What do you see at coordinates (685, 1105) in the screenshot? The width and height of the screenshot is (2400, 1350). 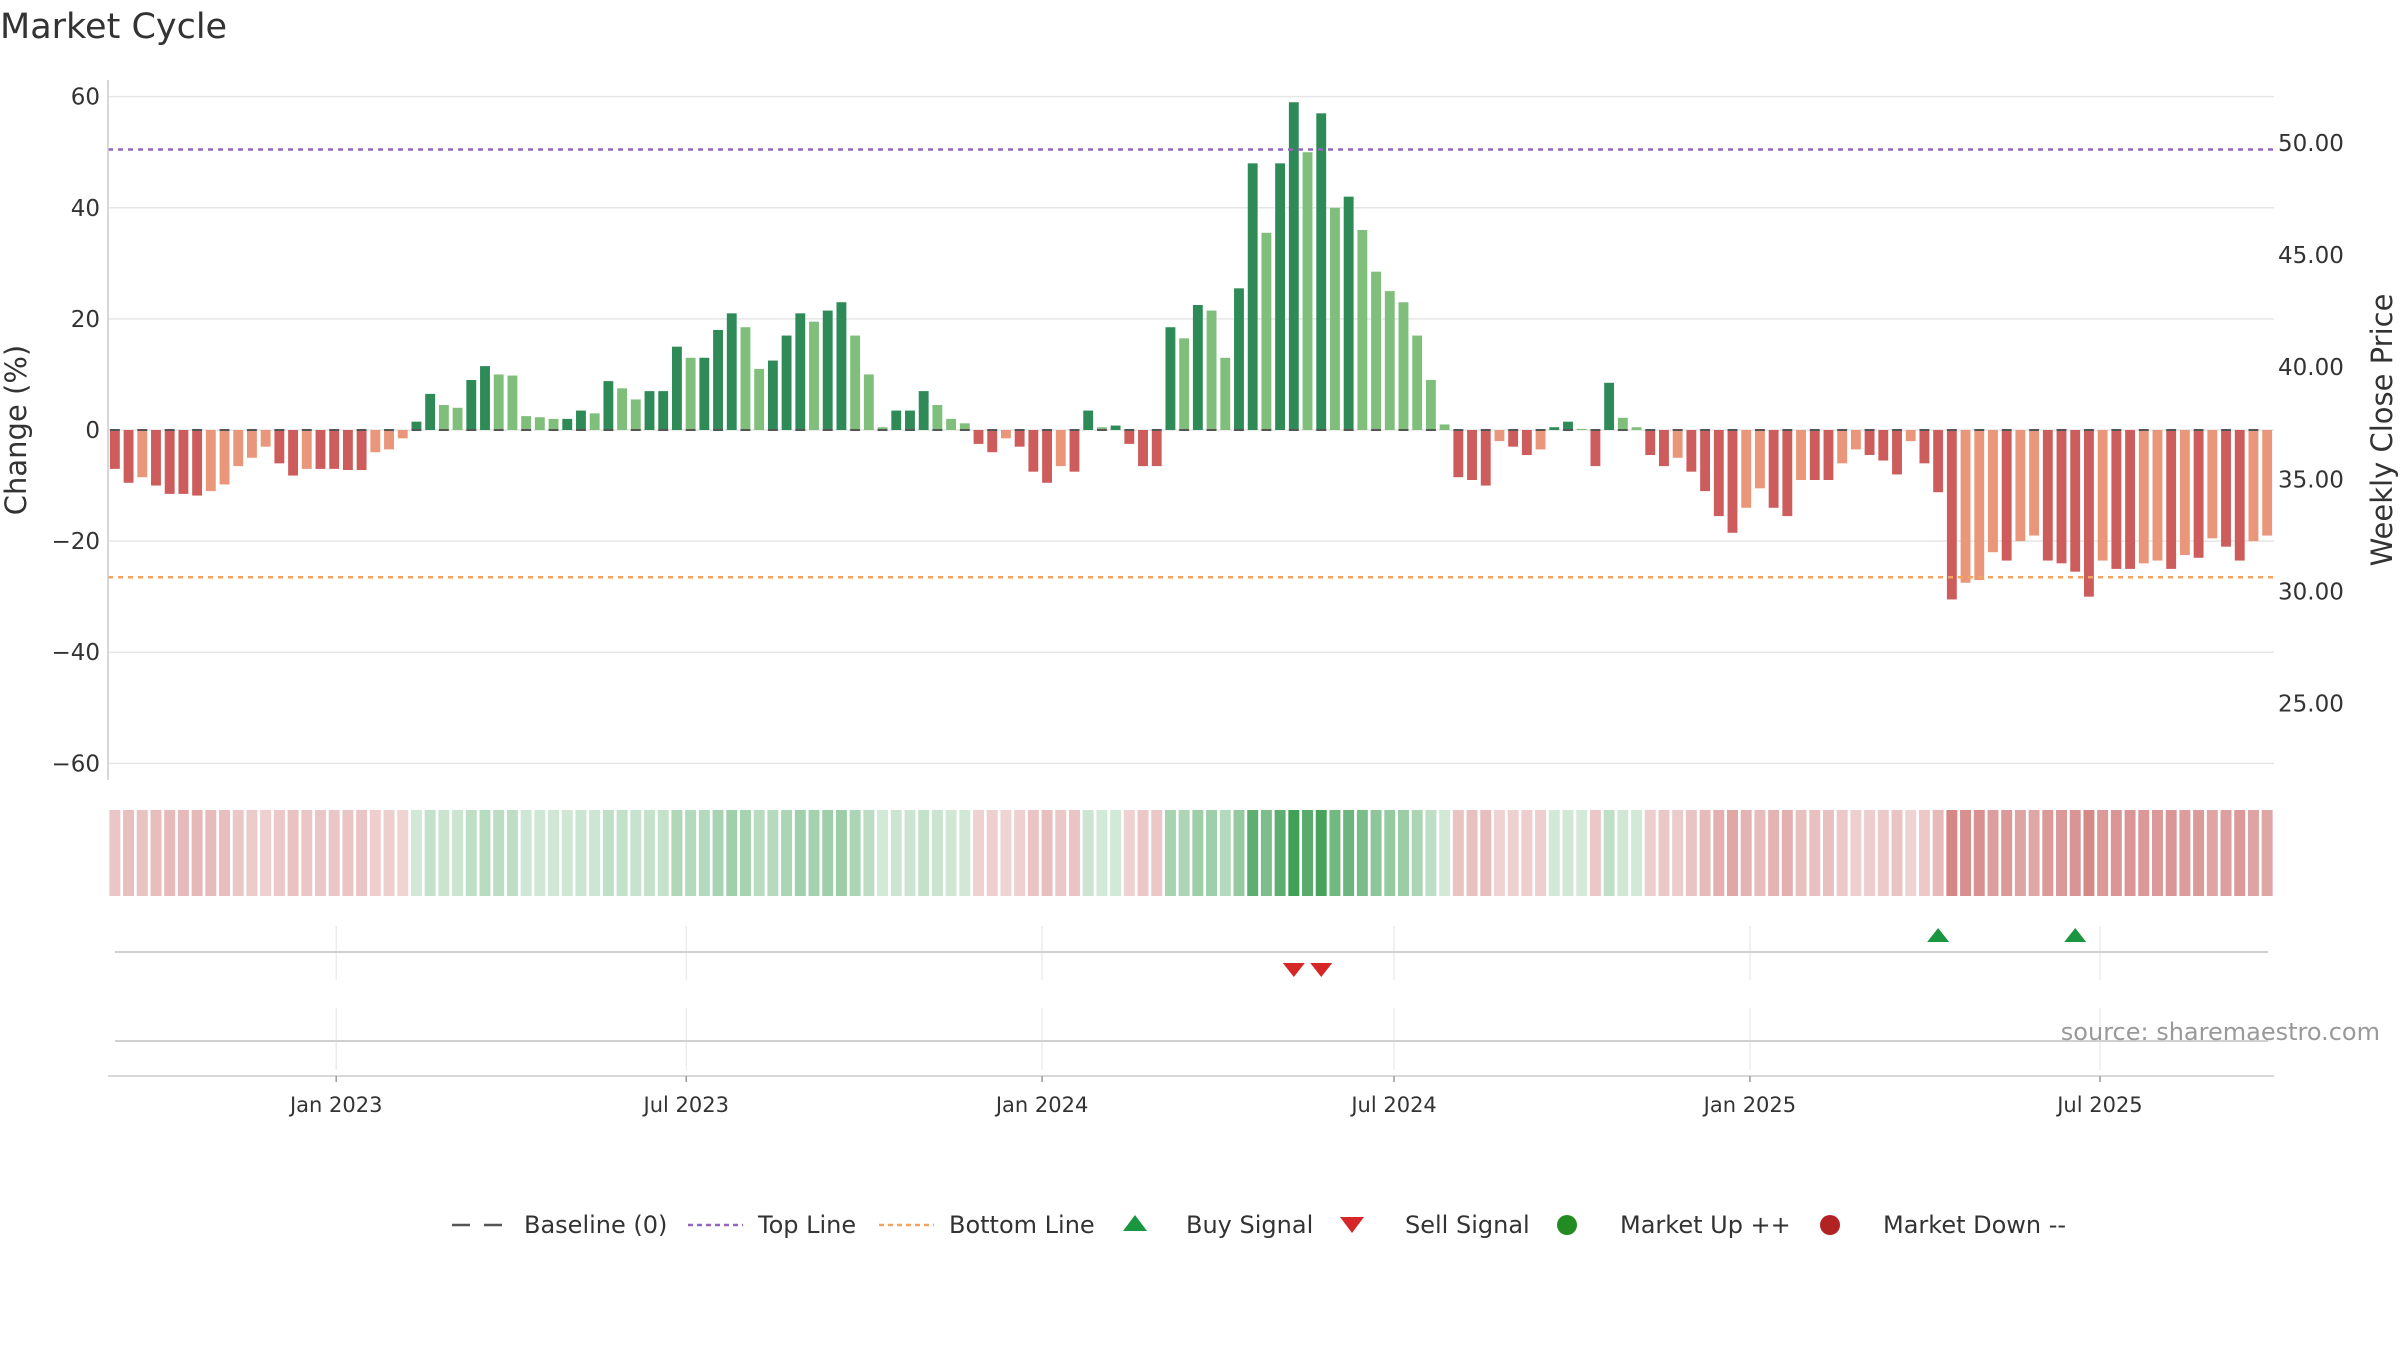 I see `x-tick-label: Jul 2023` at bounding box center [685, 1105].